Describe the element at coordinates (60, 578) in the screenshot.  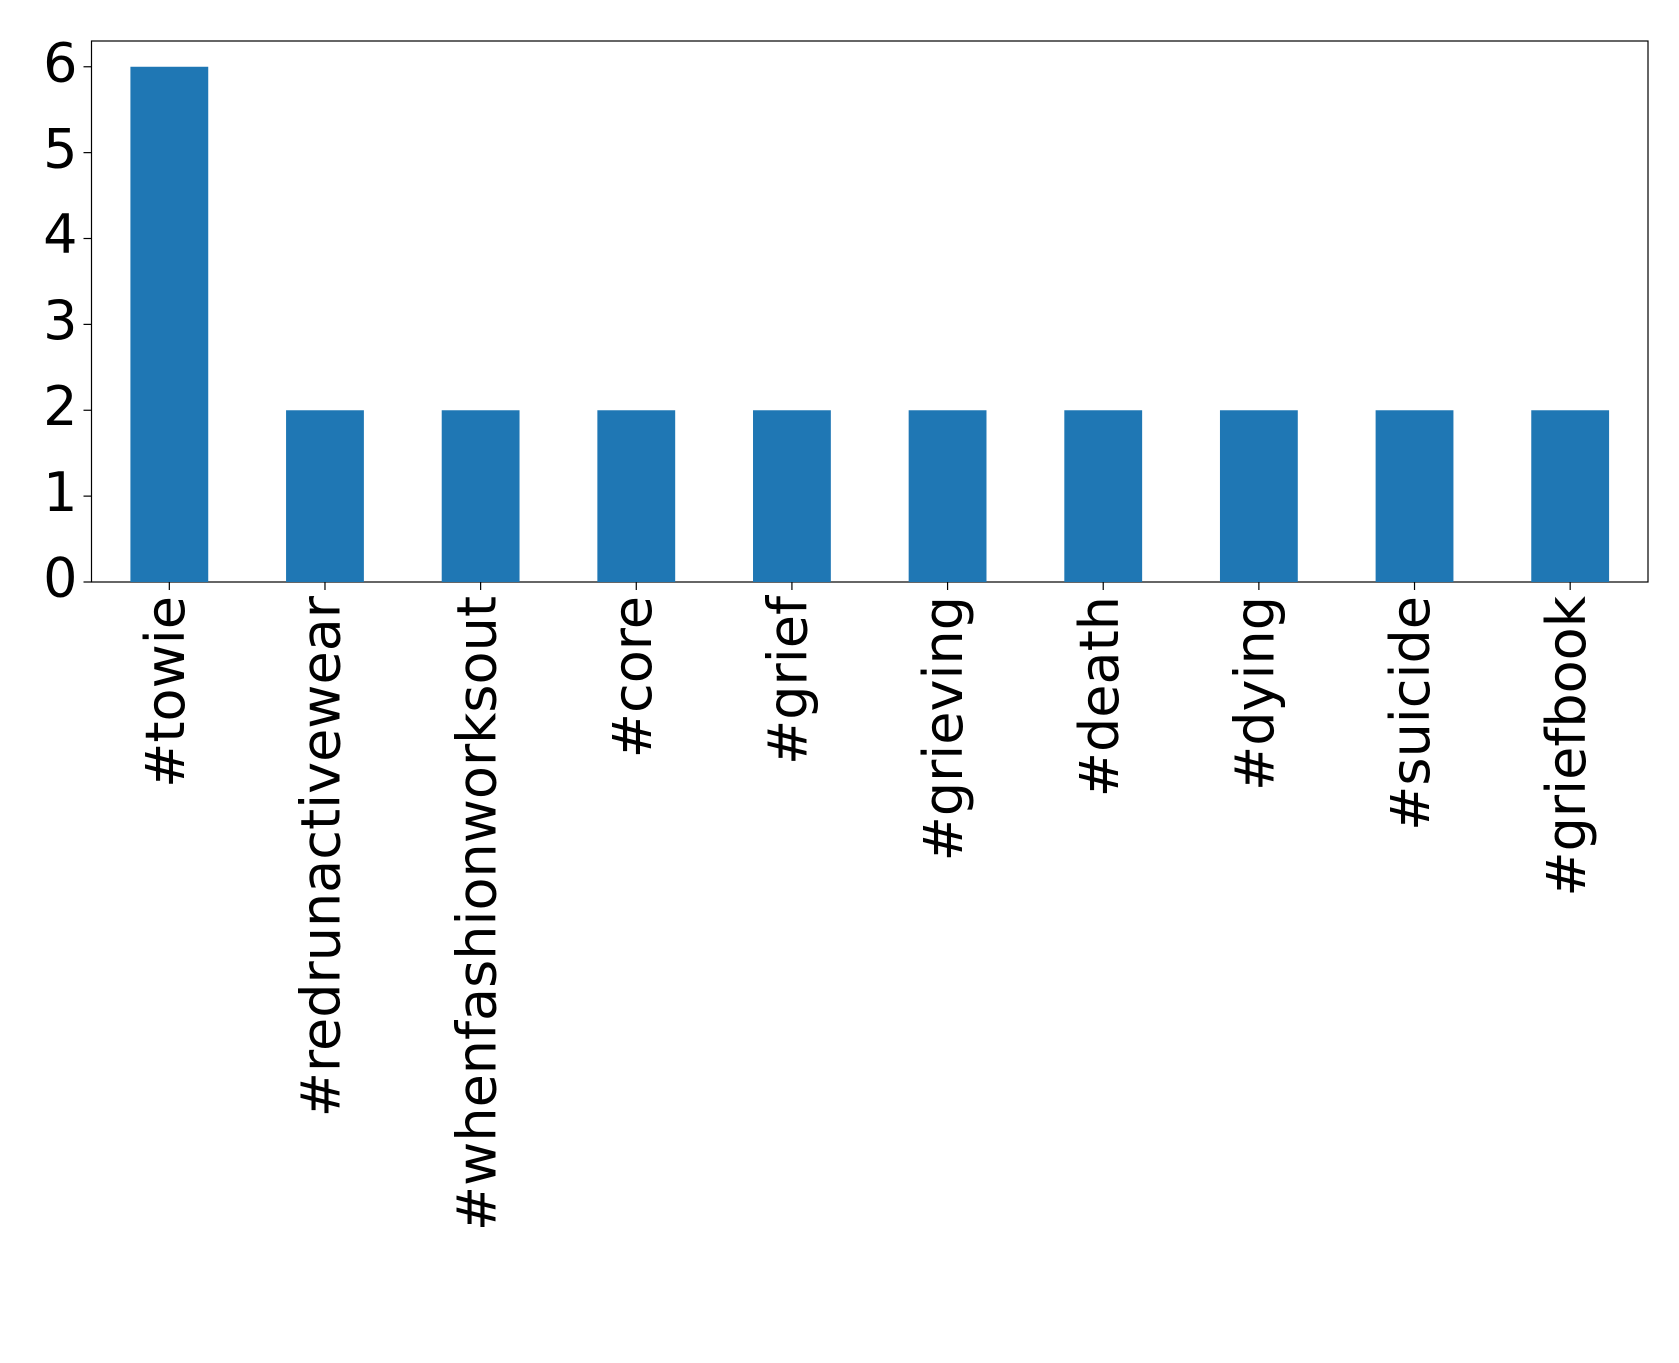
I see `y-tick-label: 0` at that location.